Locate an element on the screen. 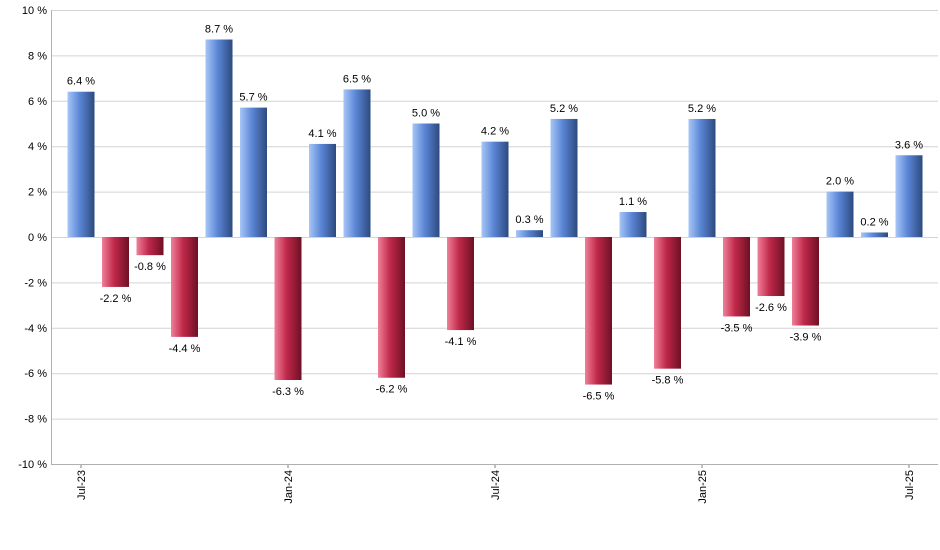  x-tick-label: Jul-23 is located at coordinates (82, 485).